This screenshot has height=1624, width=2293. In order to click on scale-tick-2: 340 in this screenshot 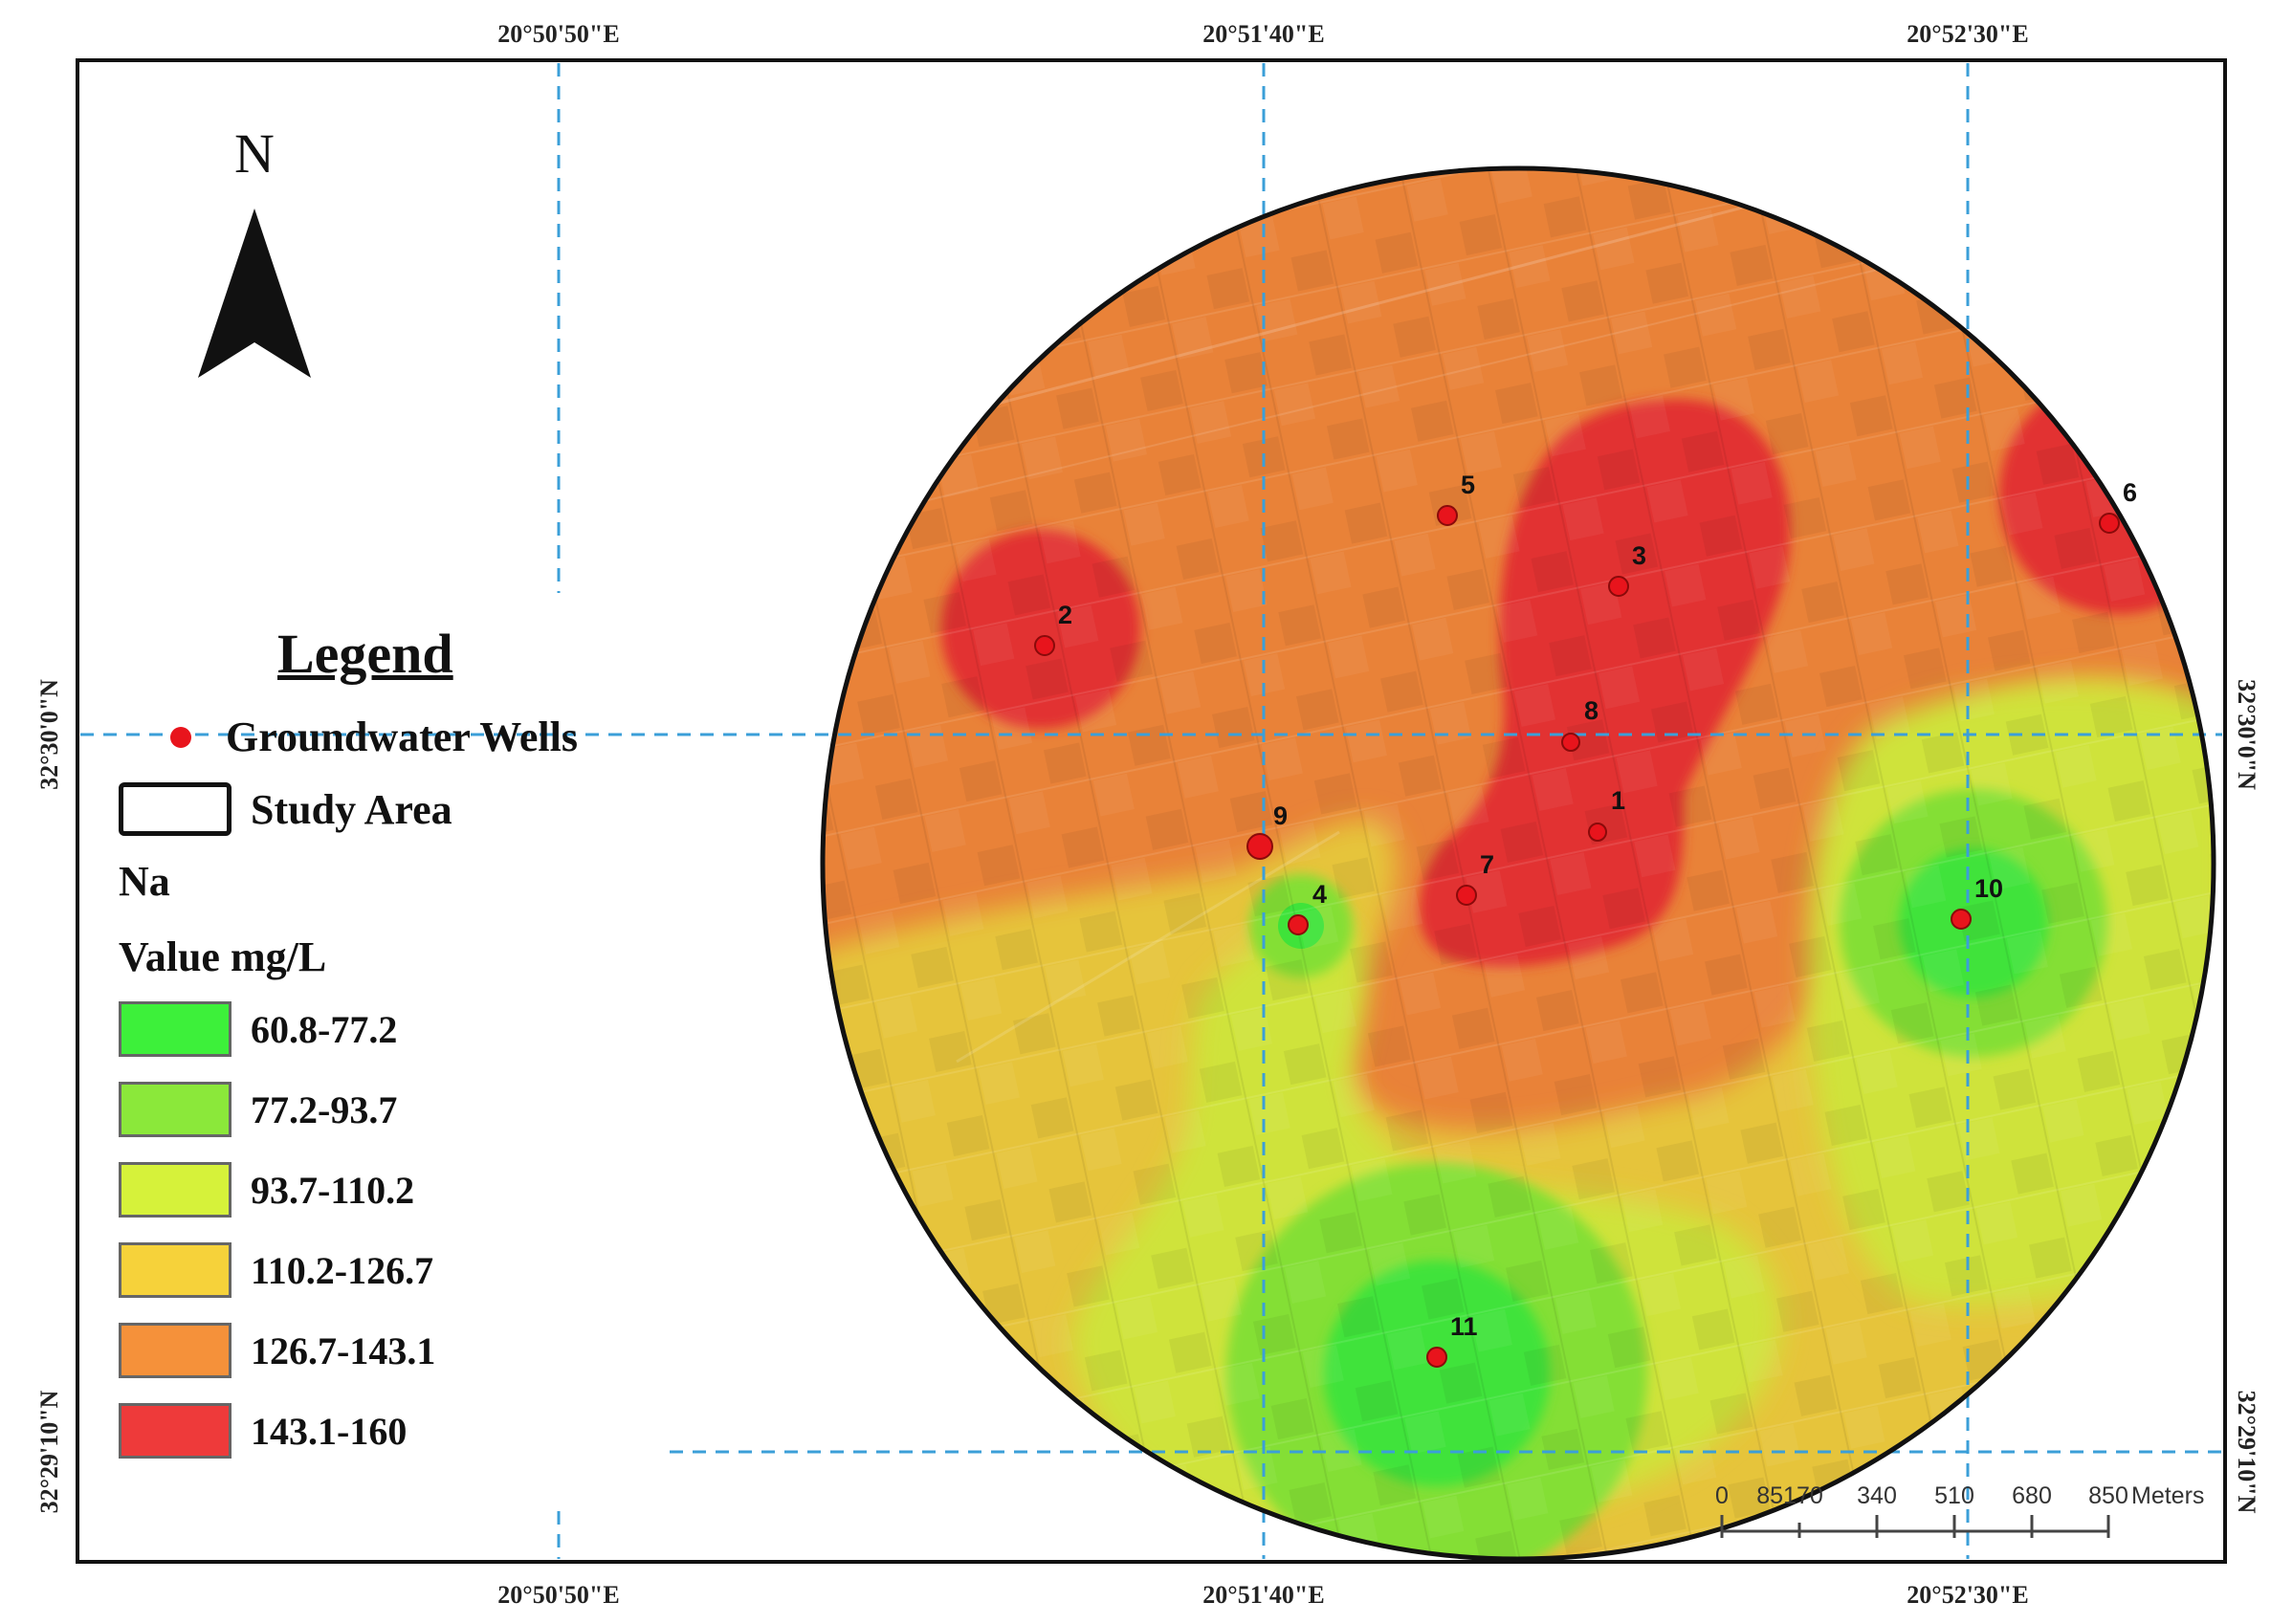, I will do `click(1877, 1496)`.